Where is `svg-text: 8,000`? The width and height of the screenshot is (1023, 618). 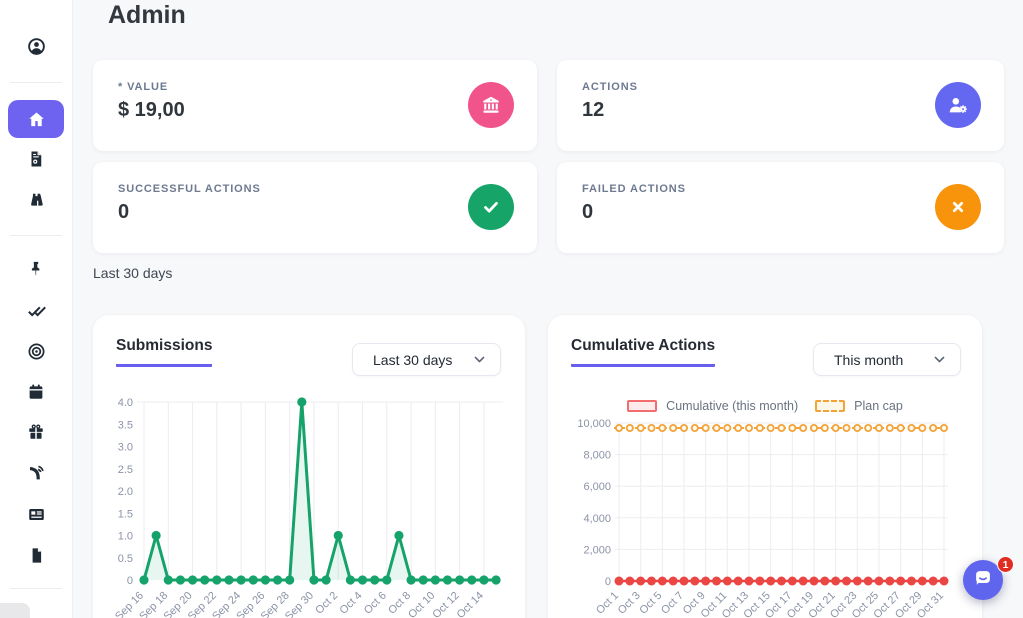
svg-text: 8,000 is located at coordinates (597, 456).